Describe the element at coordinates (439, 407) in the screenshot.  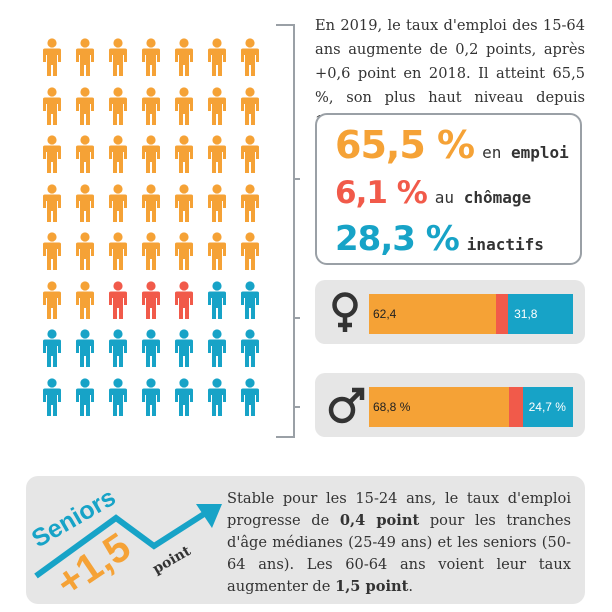
I see `men-employment-segment: 68,8 %` at that location.